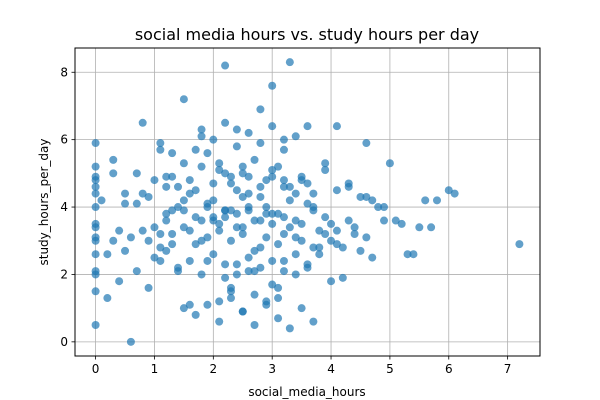 This screenshot has width=600, height=400. I want to click on x-tick-label: 5, so click(390, 369).